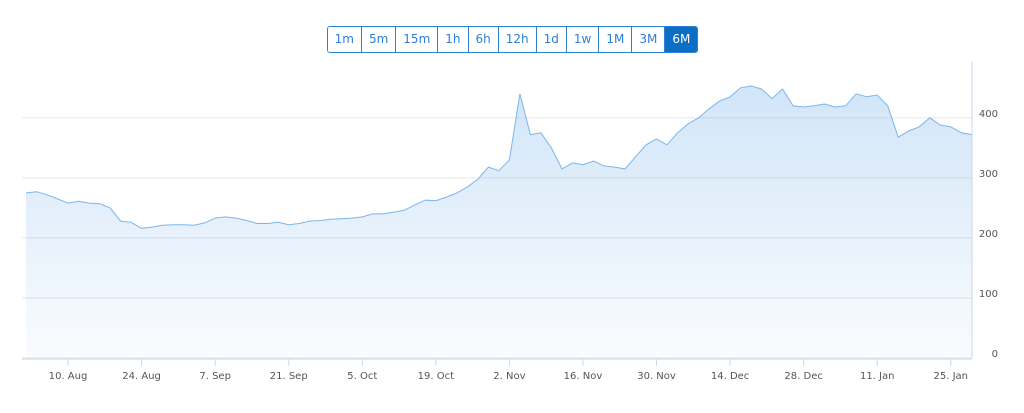 This screenshot has height=413, width=1024. Describe the element at coordinates (509, 376) in the screenshot. I see `x-tick-label: 2. Nov` at that location.